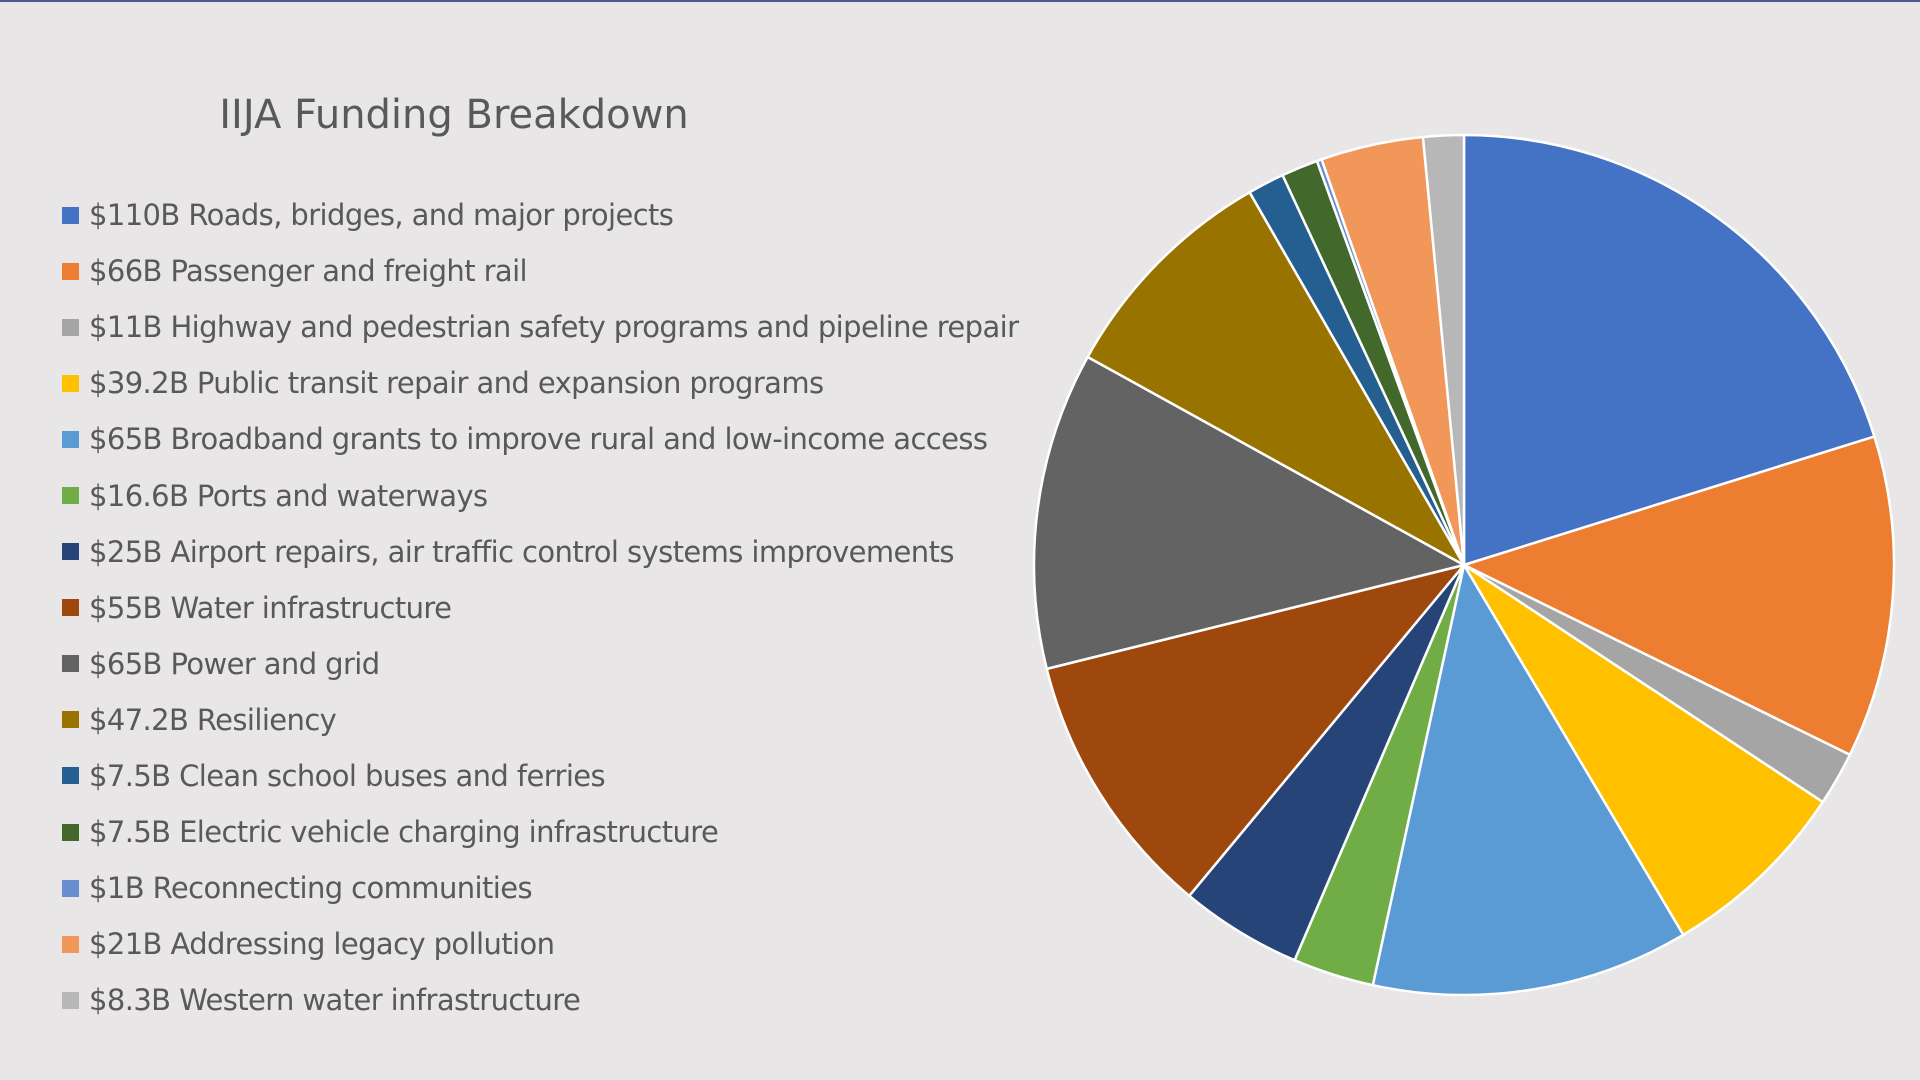 The height and width of the screenshot is (1080, 1920). I want to click on legend-item: $55B Water infrastructure, so click(540, 608).